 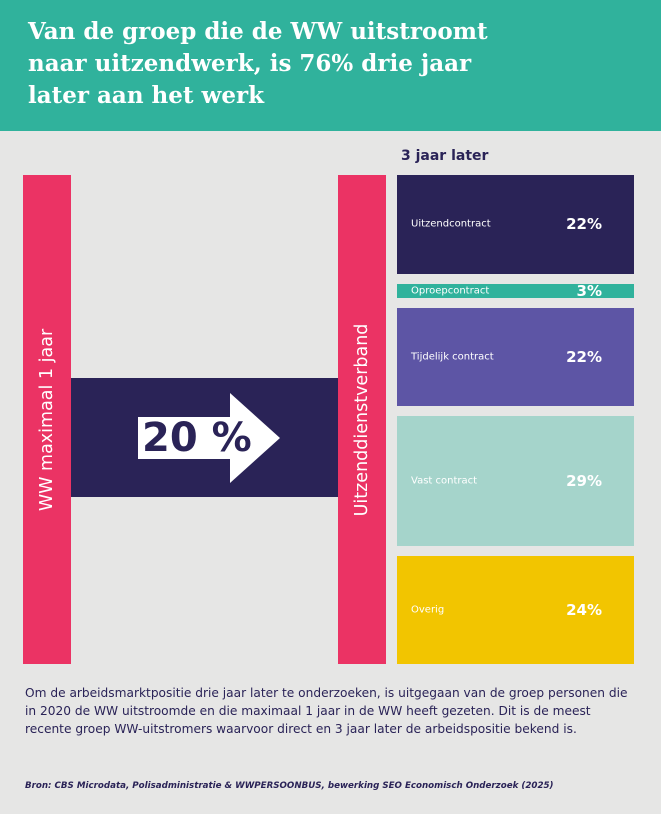 What do you see at coordinates (584, 481) in the screenshot?
I see `segment-value: 29%` at bounding box center [584, 481].